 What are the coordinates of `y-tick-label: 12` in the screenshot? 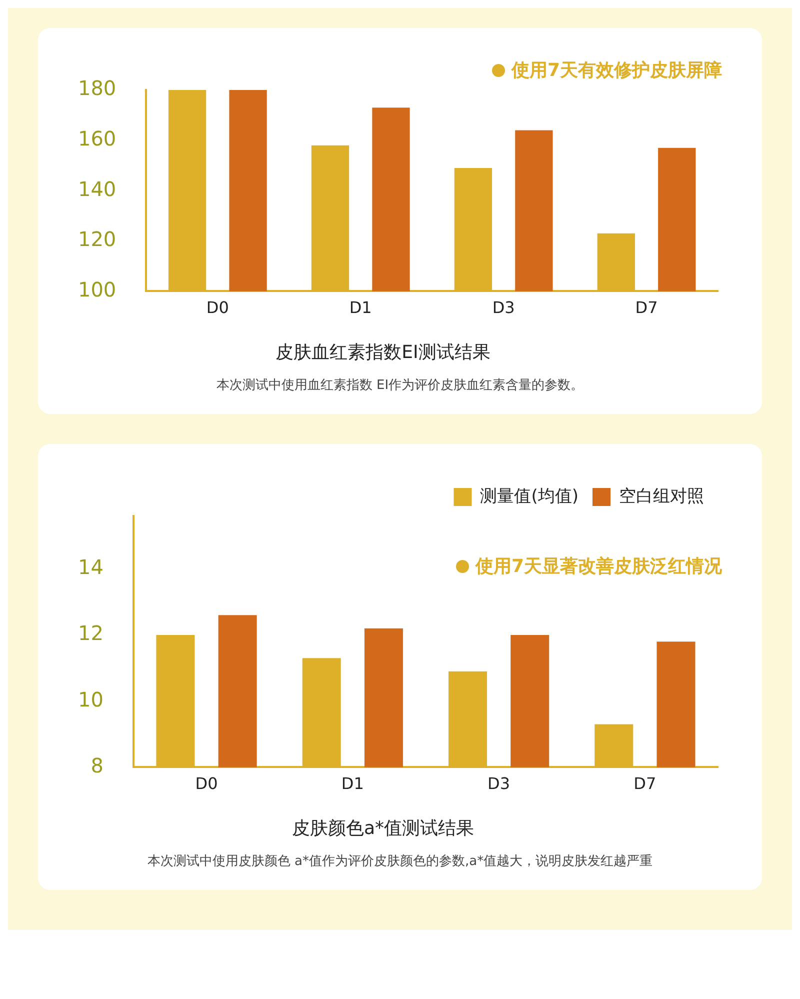 It's located at (91, 633).